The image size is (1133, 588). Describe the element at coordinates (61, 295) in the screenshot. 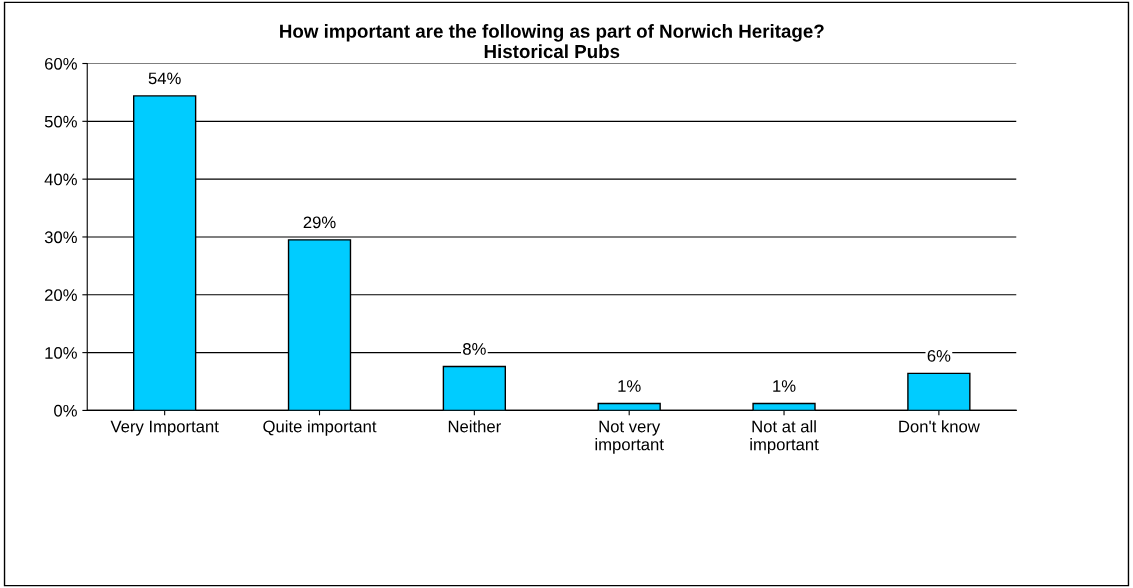

I see `y-tick-label: 20%` at that location.